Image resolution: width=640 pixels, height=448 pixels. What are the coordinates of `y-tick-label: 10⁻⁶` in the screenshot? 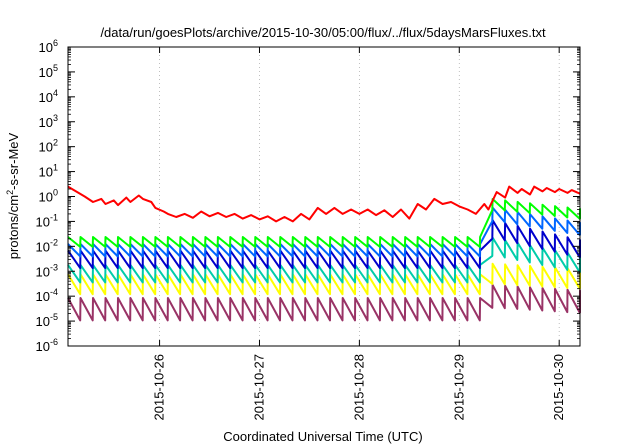 It's located at (47, 345).